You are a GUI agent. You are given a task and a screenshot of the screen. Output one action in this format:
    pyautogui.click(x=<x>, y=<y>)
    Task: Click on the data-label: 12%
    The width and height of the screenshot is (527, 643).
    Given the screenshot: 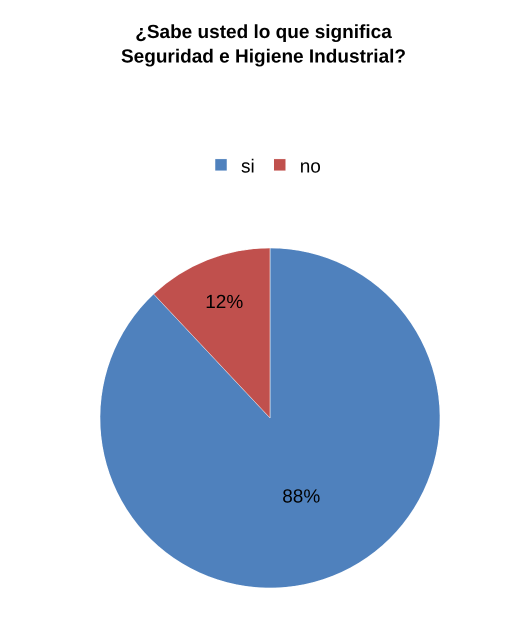 What is the action you would take?
    pyautogui.click(x=224, y=302)
    